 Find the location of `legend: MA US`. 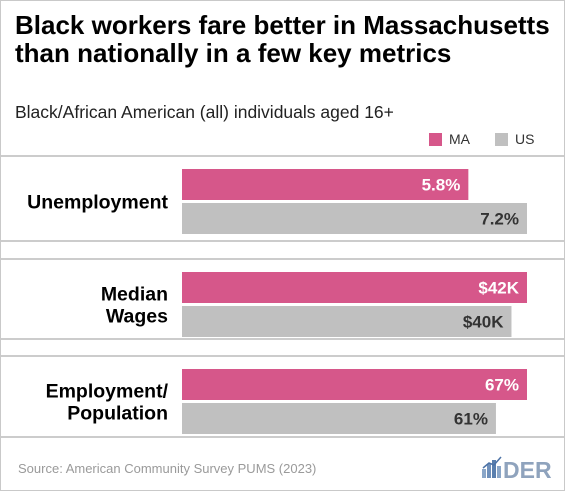

legend: MA US is located at coordinates (282, 141).